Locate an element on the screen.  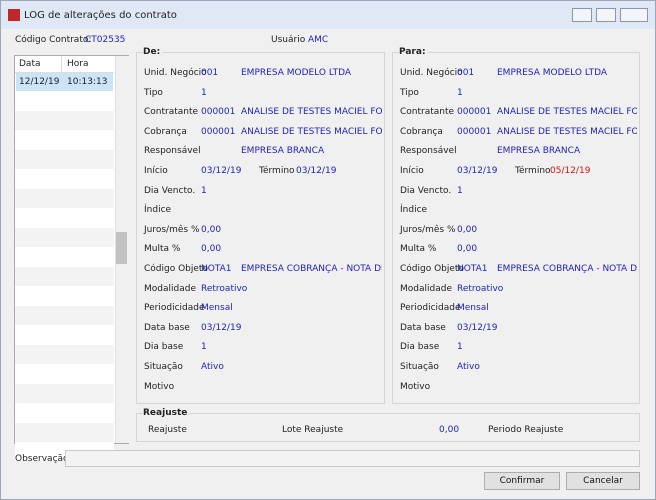
header-row is located at coordinates (64, 64).